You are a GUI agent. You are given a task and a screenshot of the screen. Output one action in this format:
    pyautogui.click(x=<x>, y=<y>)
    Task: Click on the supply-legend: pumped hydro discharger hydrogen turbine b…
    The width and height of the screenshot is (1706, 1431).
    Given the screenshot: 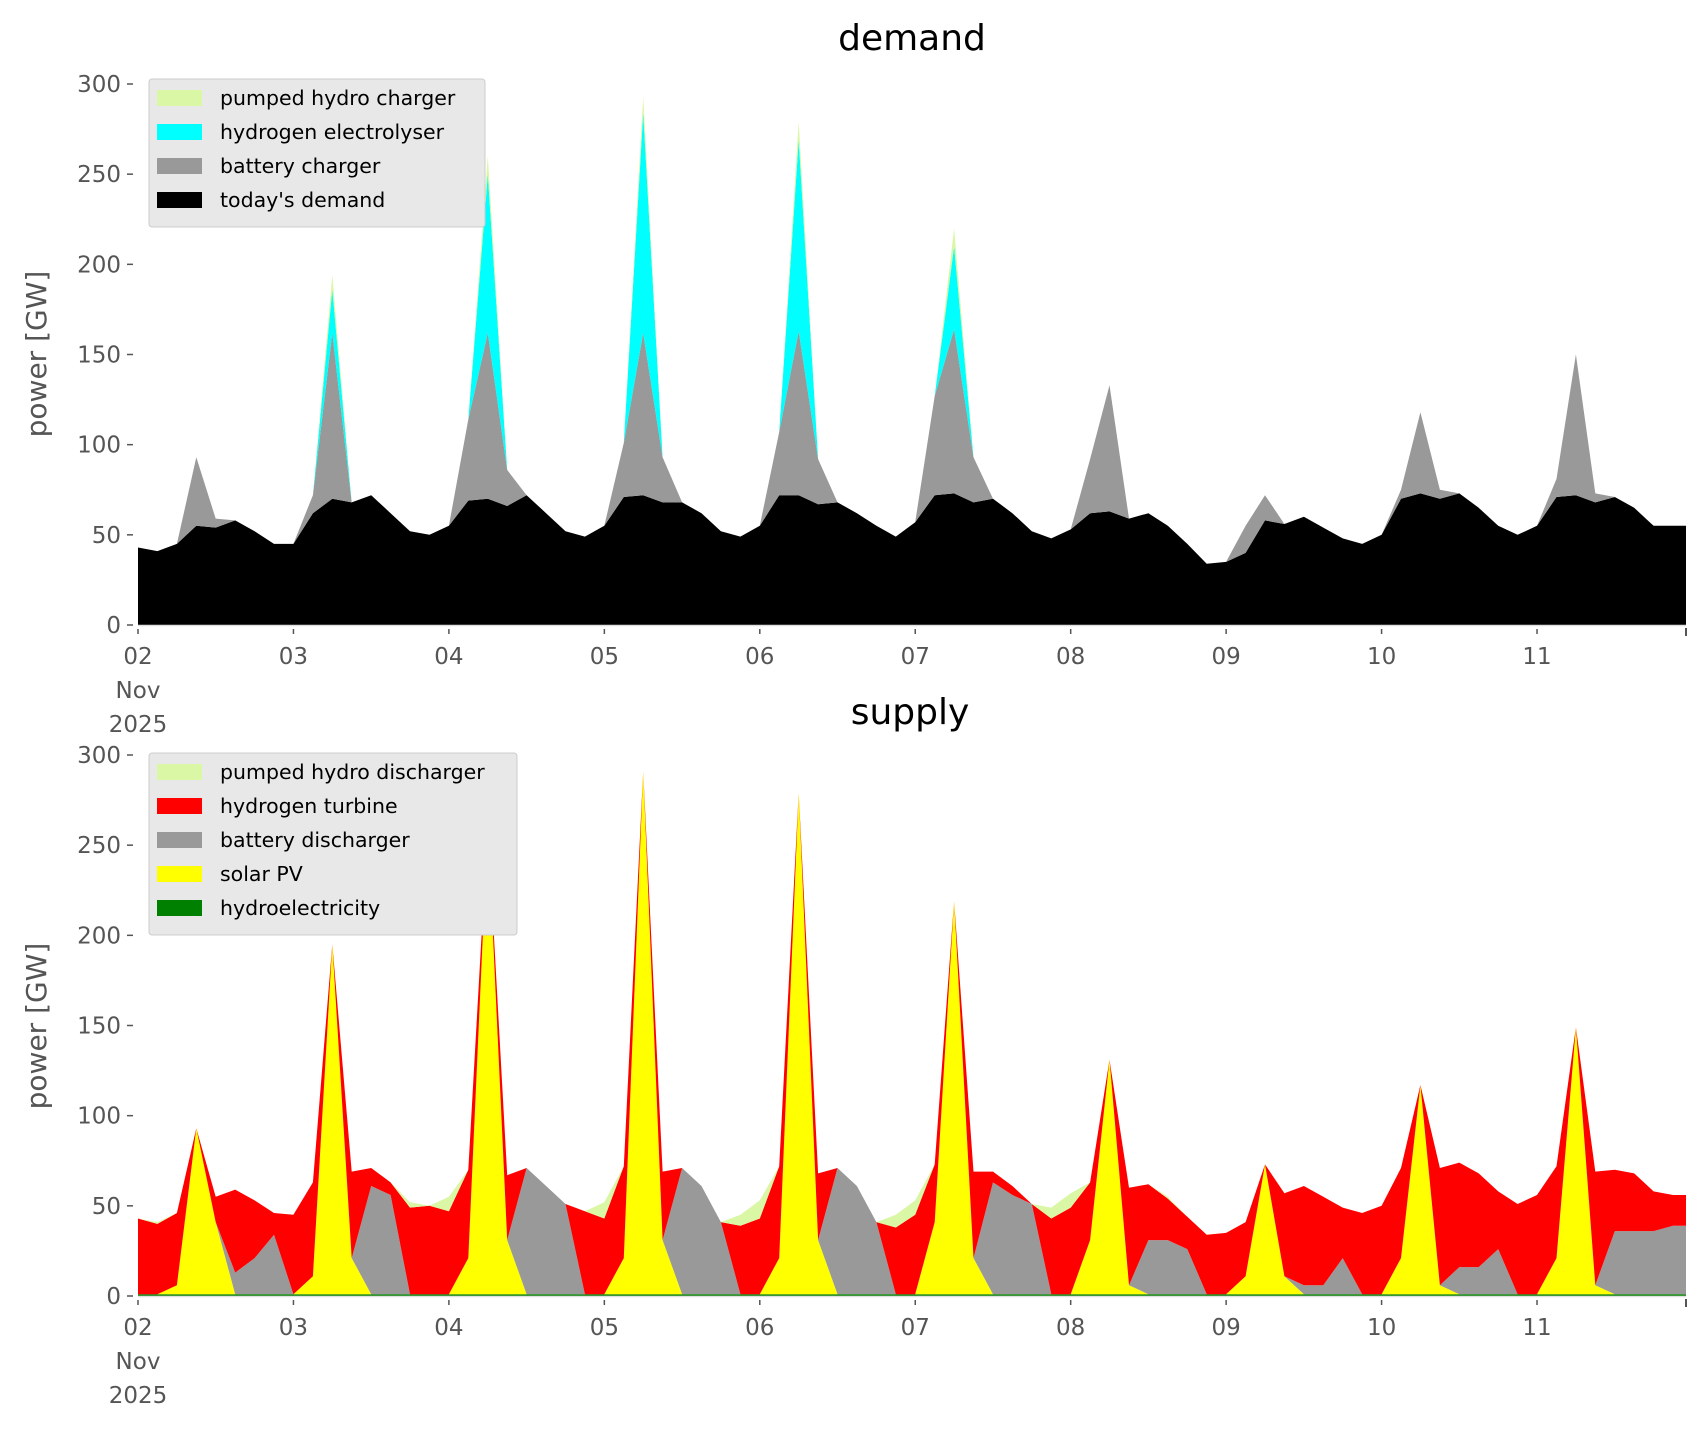 What is the action you would take?
    pyautogui.click(x=333, y=844)
    